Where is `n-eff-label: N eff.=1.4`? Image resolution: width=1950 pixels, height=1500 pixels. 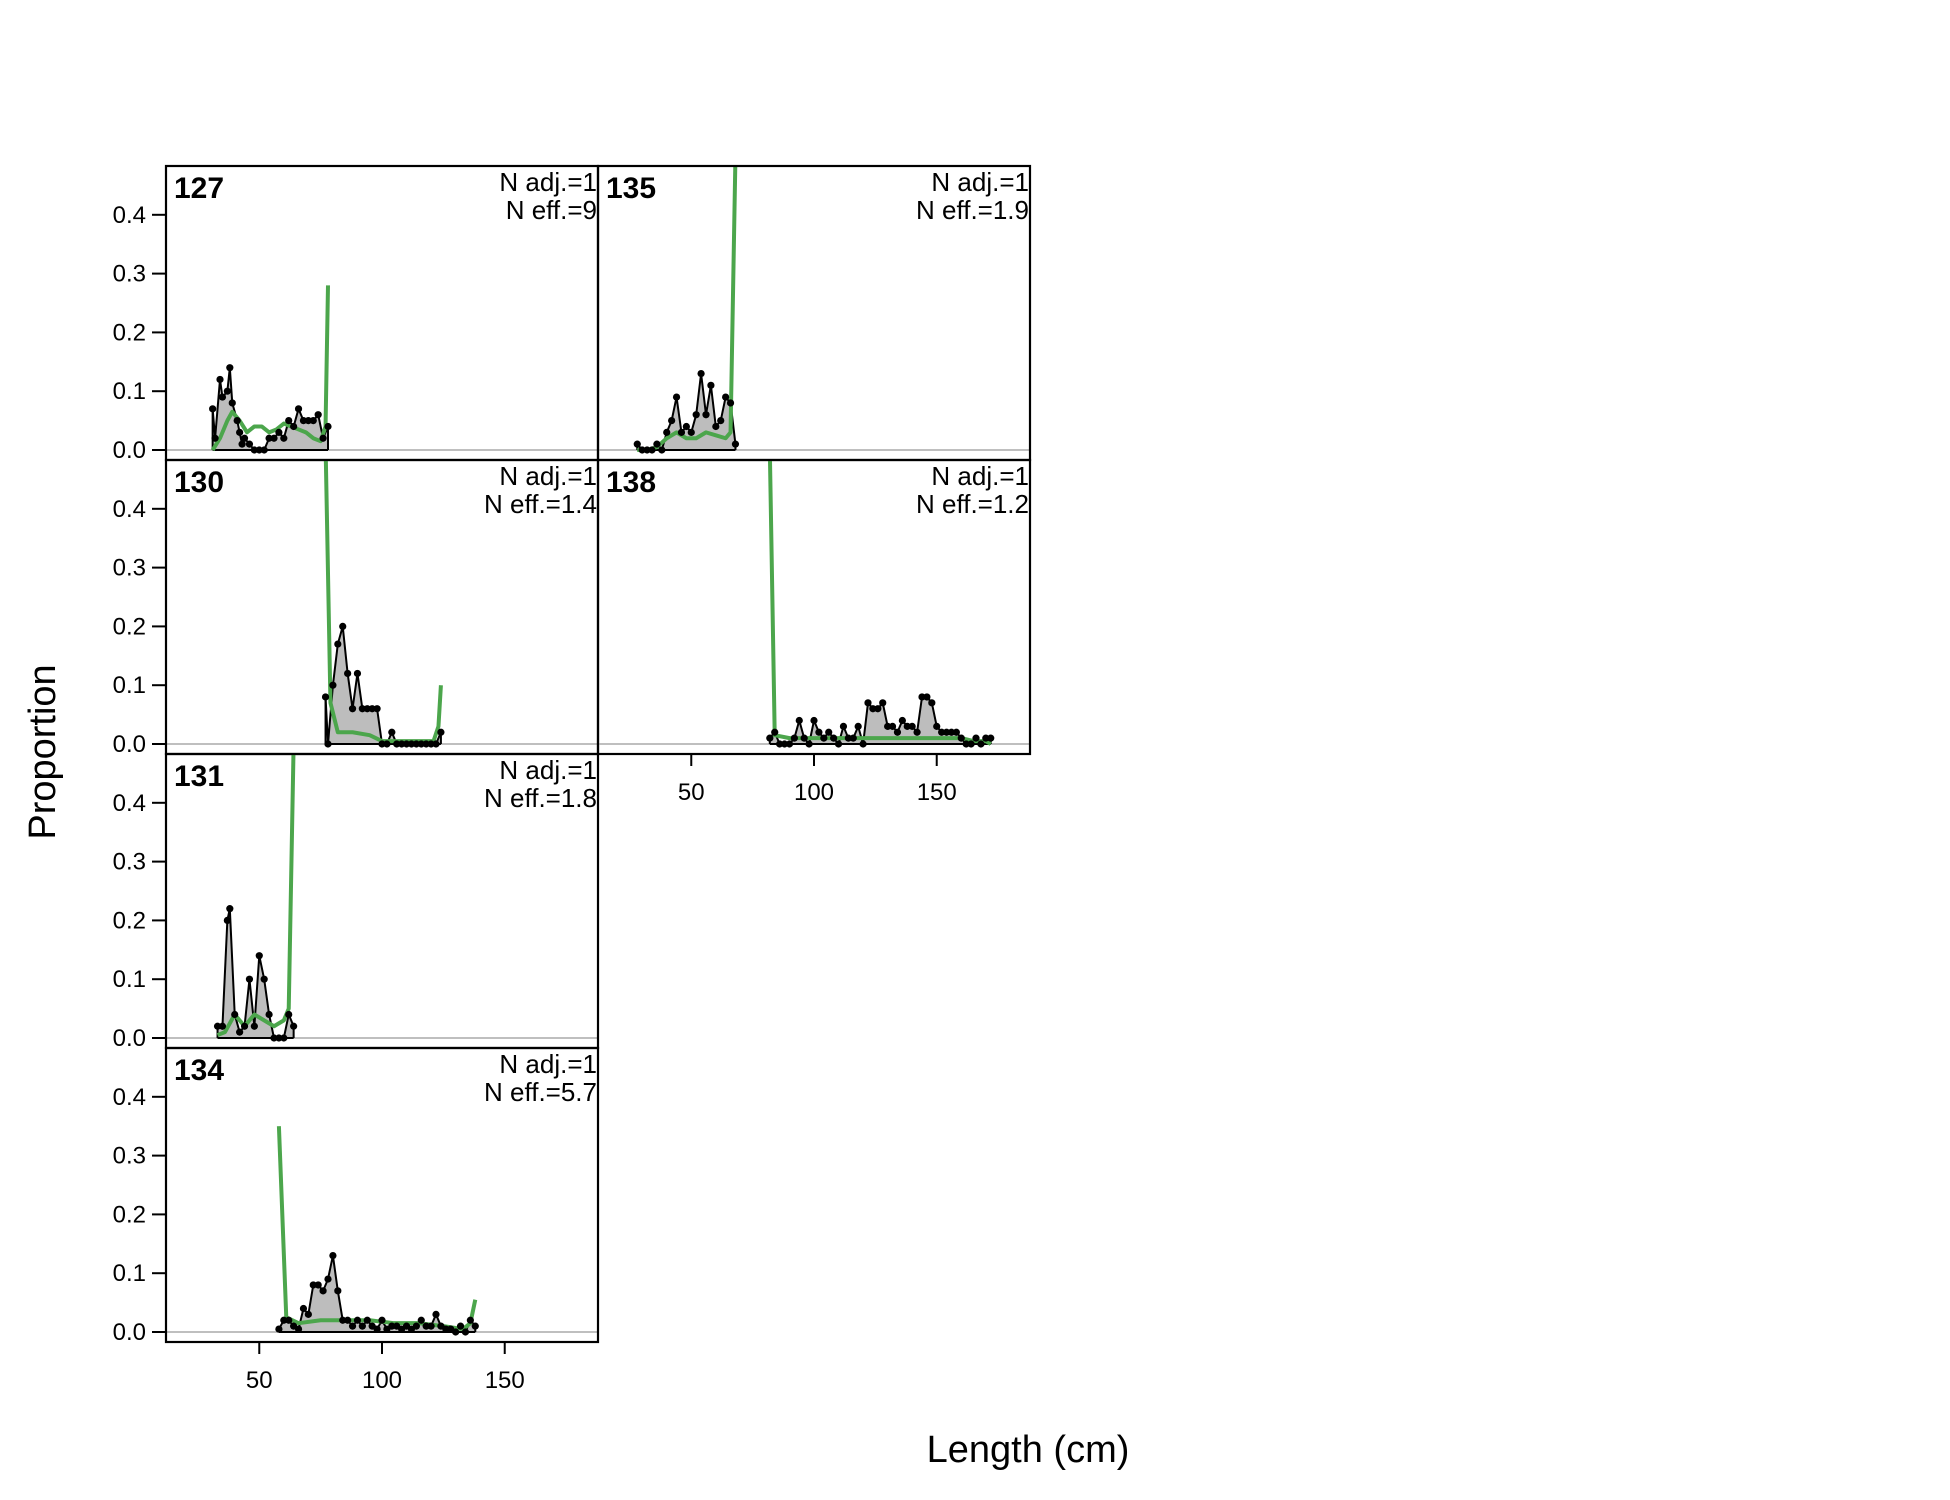
n-eff-label: N eff.=1.4 is located at coordinates (540, 504).